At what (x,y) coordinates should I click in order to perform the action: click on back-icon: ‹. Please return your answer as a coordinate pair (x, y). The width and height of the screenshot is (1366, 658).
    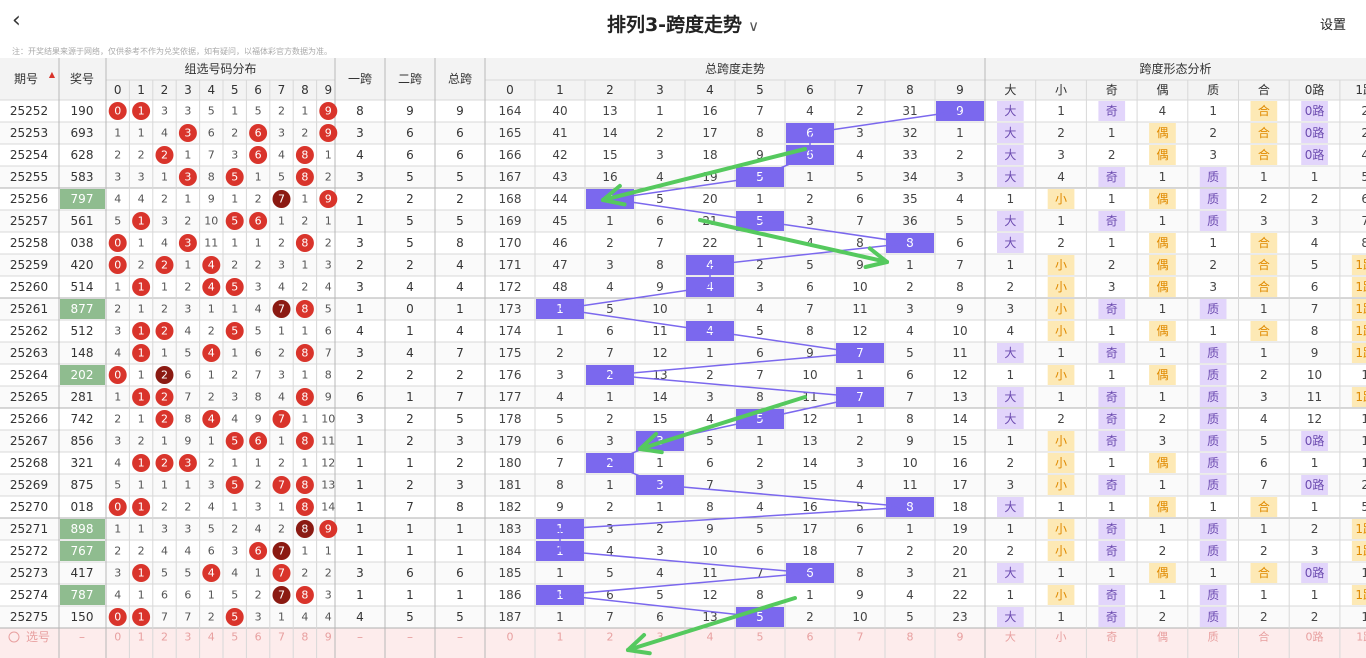
    Looking at the image, I should click on (16, 20).